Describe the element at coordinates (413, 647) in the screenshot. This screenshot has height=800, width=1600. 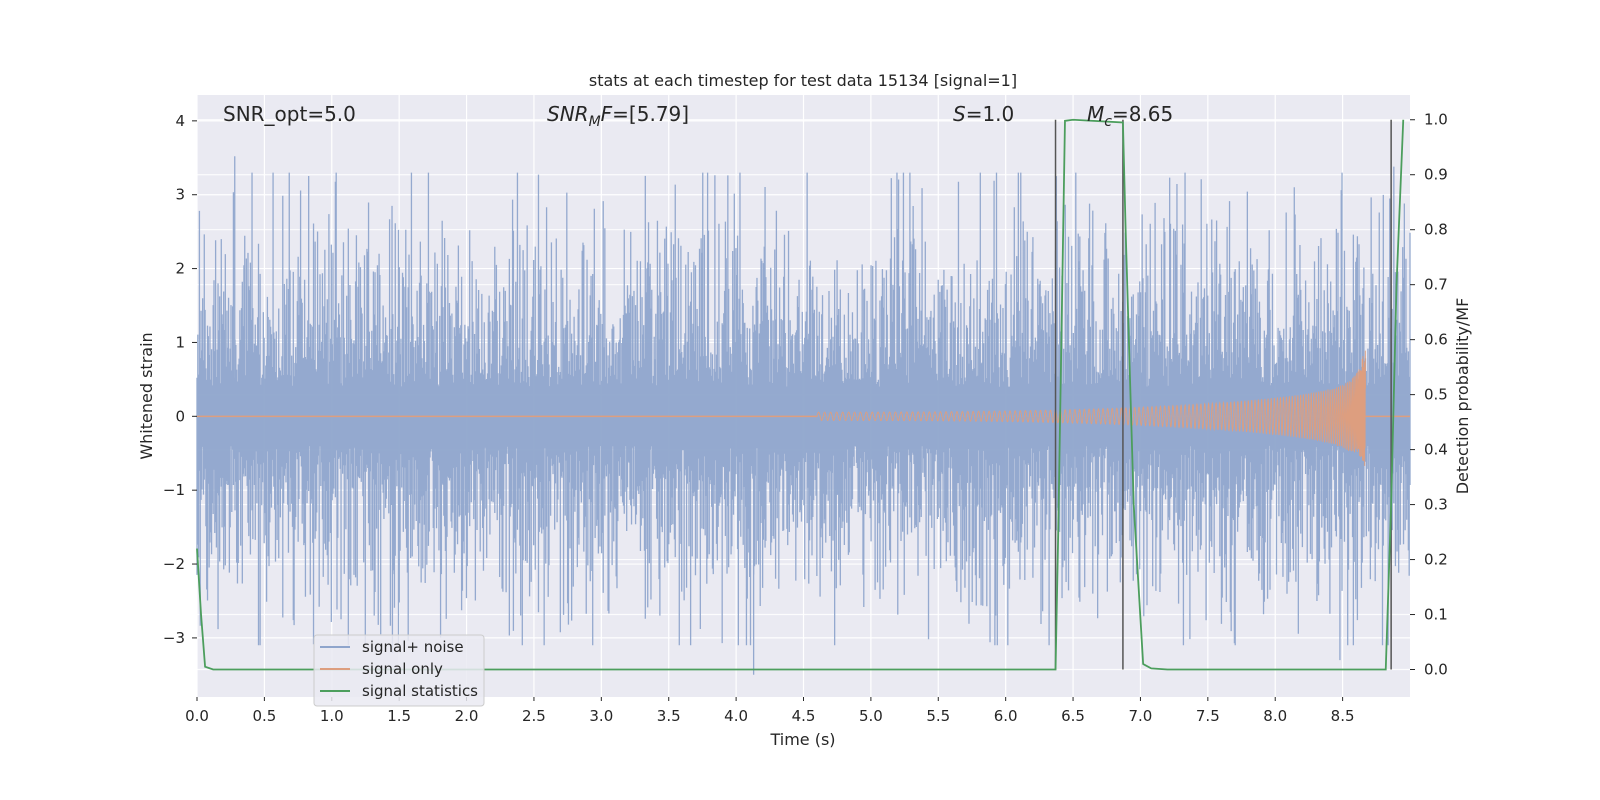
I see `legend-label-signal-noise: signal+ noise` at that location.